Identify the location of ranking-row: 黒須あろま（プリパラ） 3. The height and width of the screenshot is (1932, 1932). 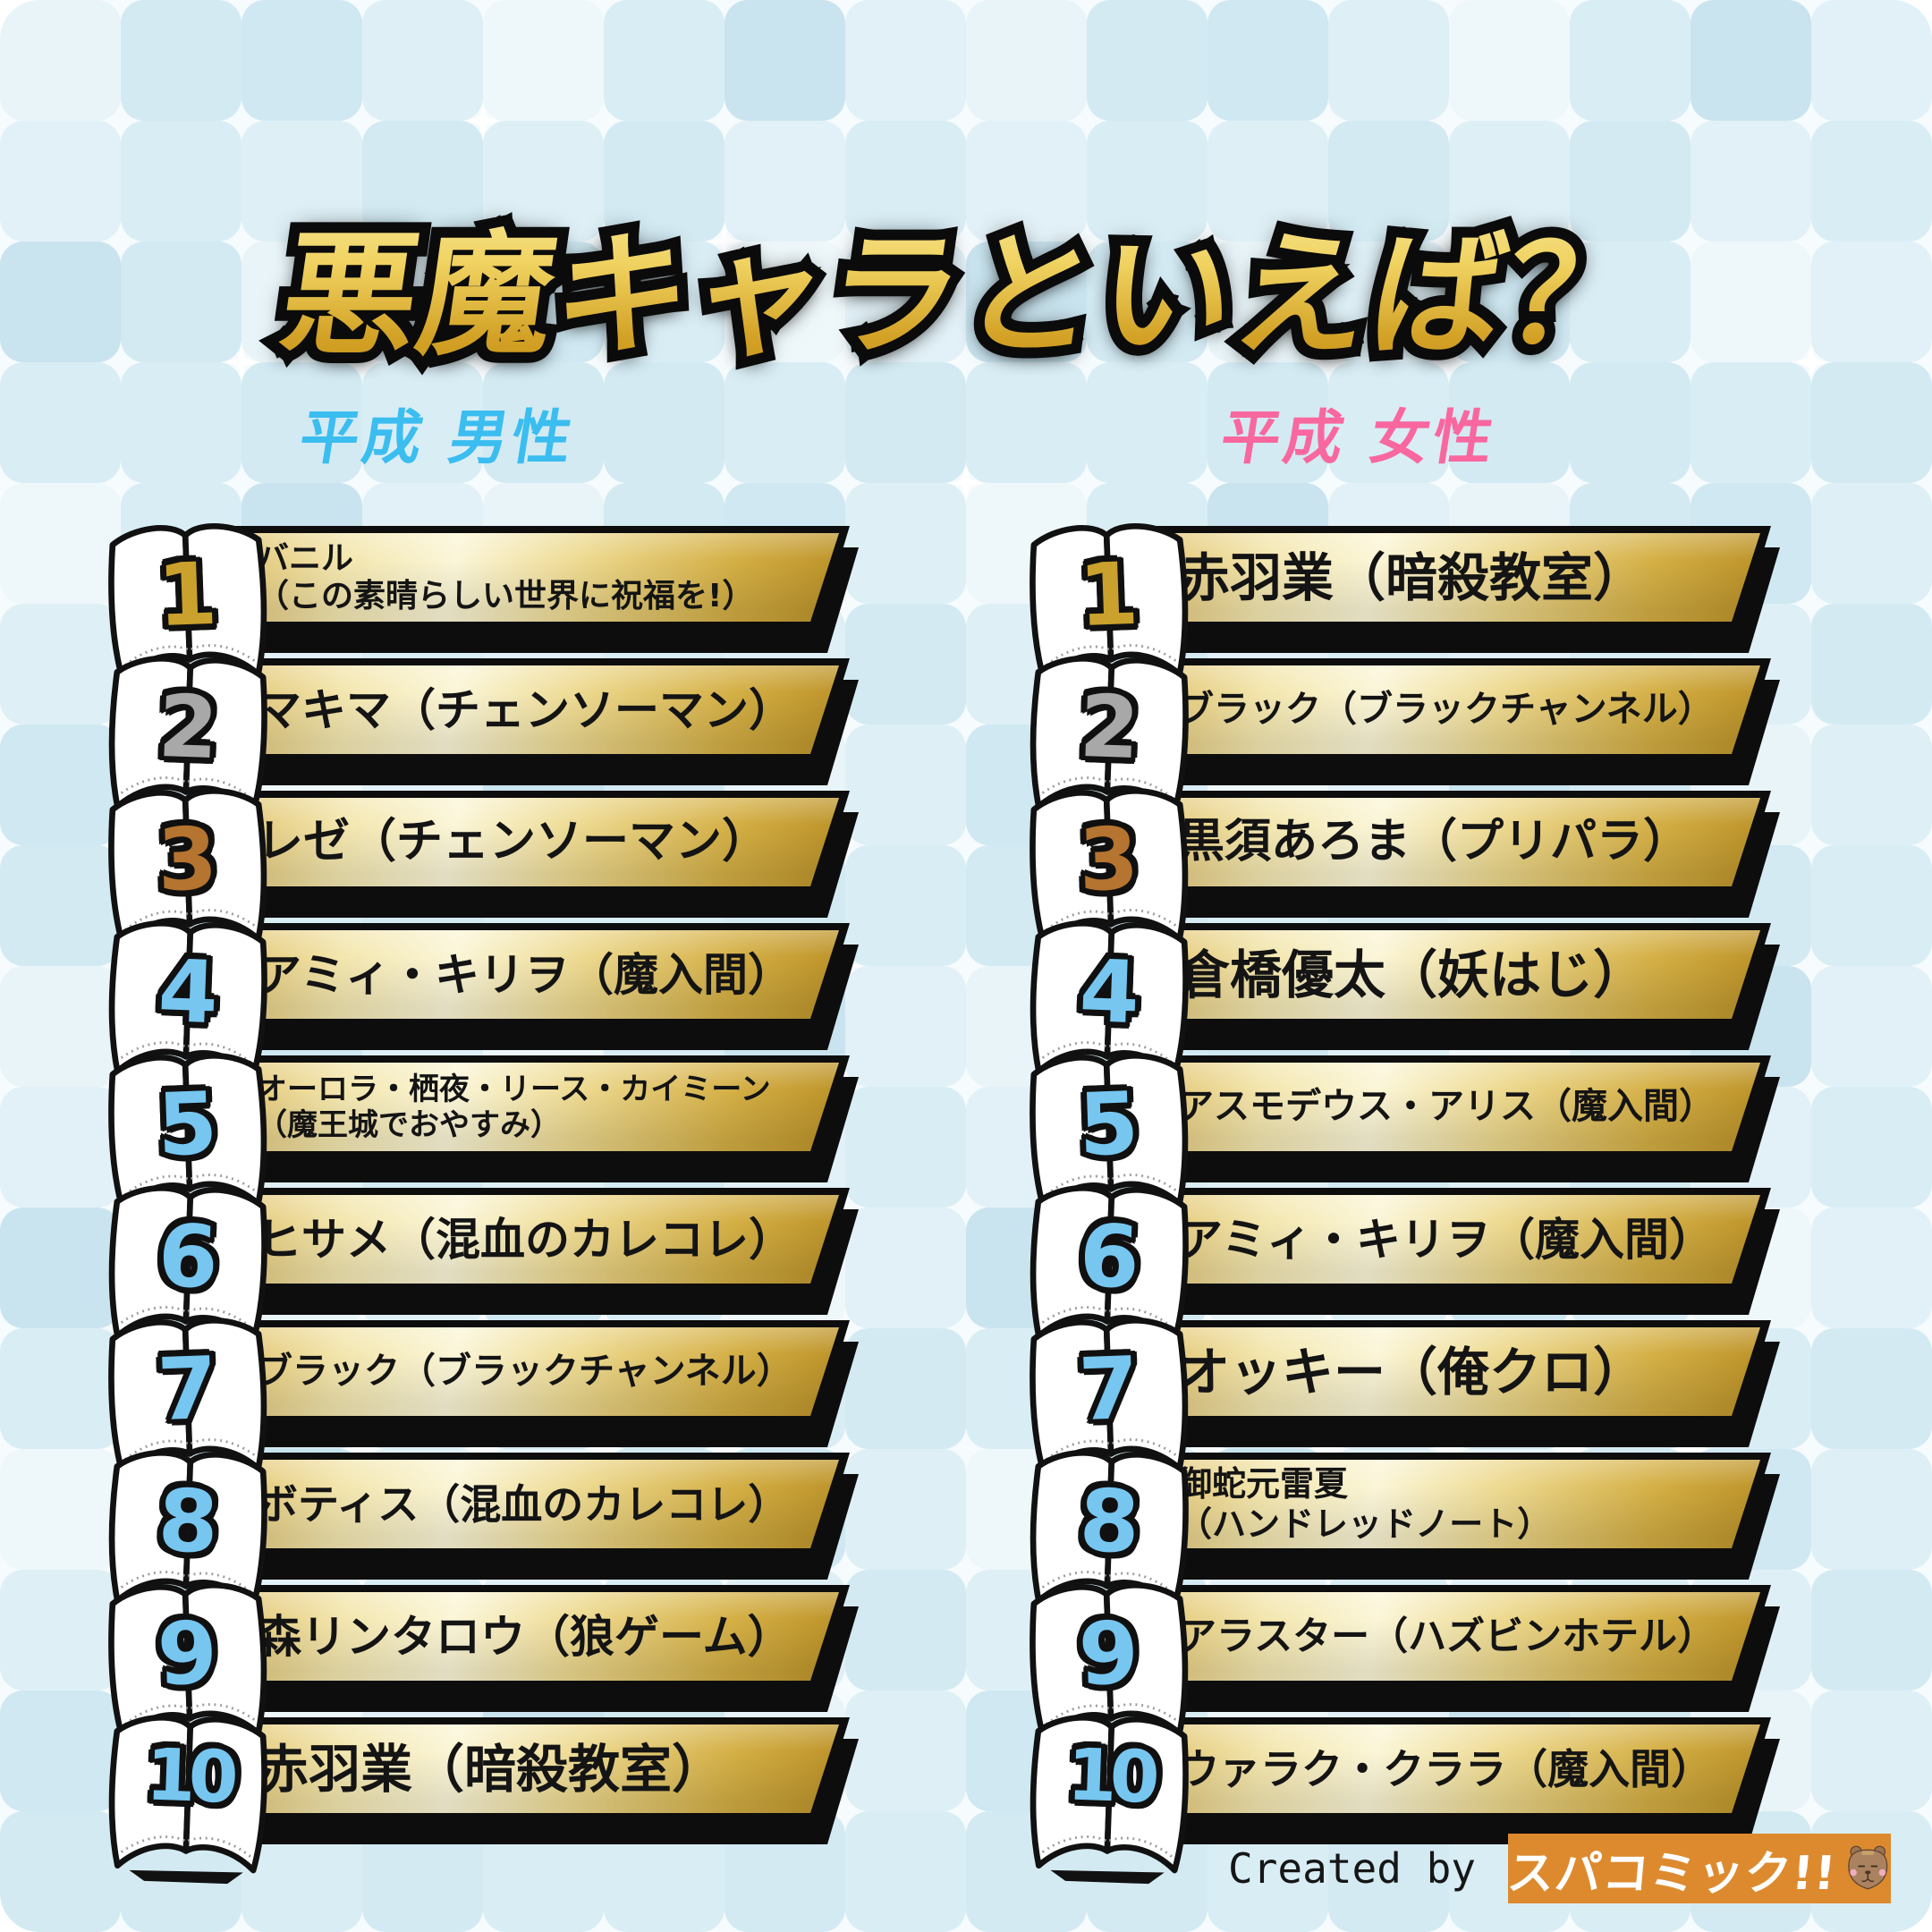
(1453, 873).